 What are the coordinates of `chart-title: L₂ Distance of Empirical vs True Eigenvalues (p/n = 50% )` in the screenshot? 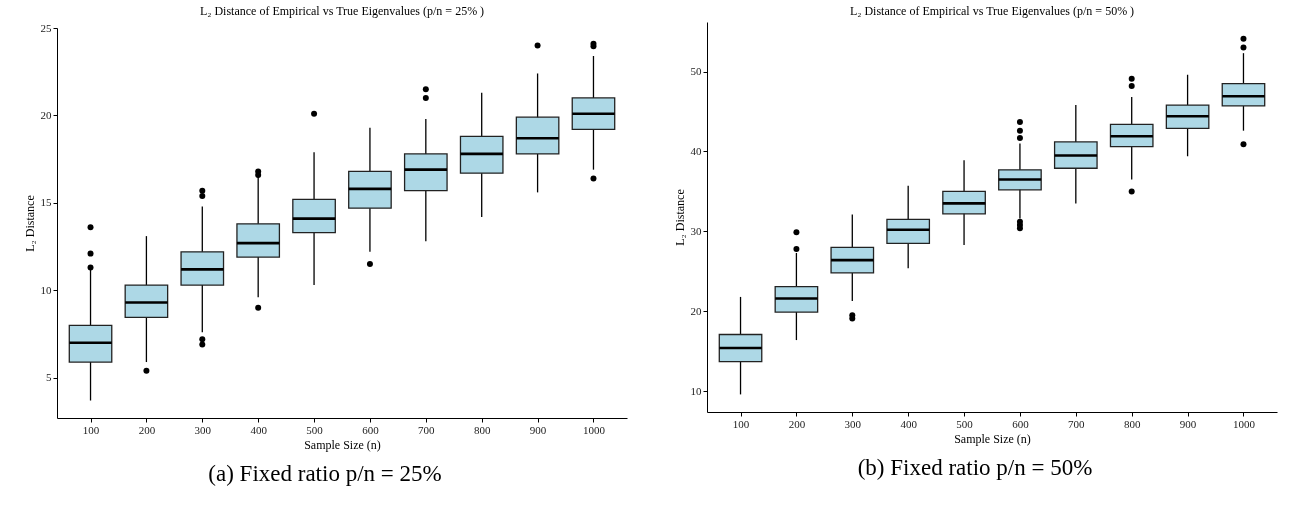 It's located at (992, 11).